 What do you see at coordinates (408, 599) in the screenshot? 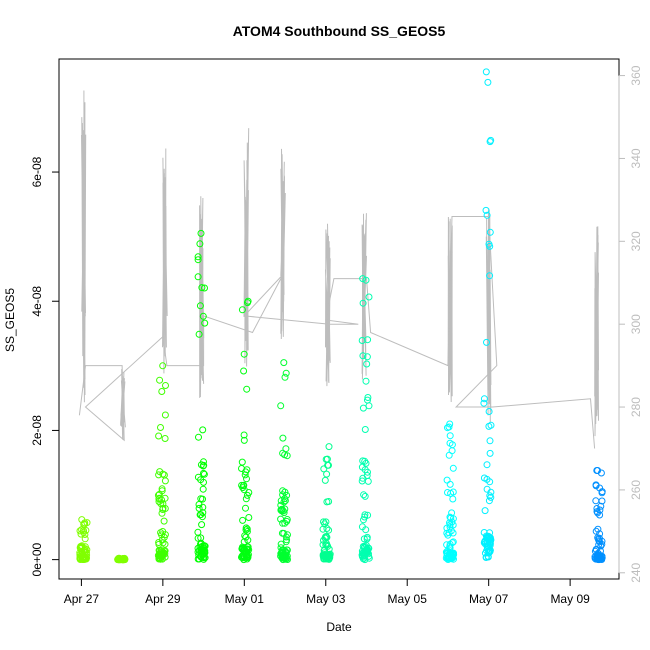
I see `x-tick-label: May 05` at bounding box center [408, 599].